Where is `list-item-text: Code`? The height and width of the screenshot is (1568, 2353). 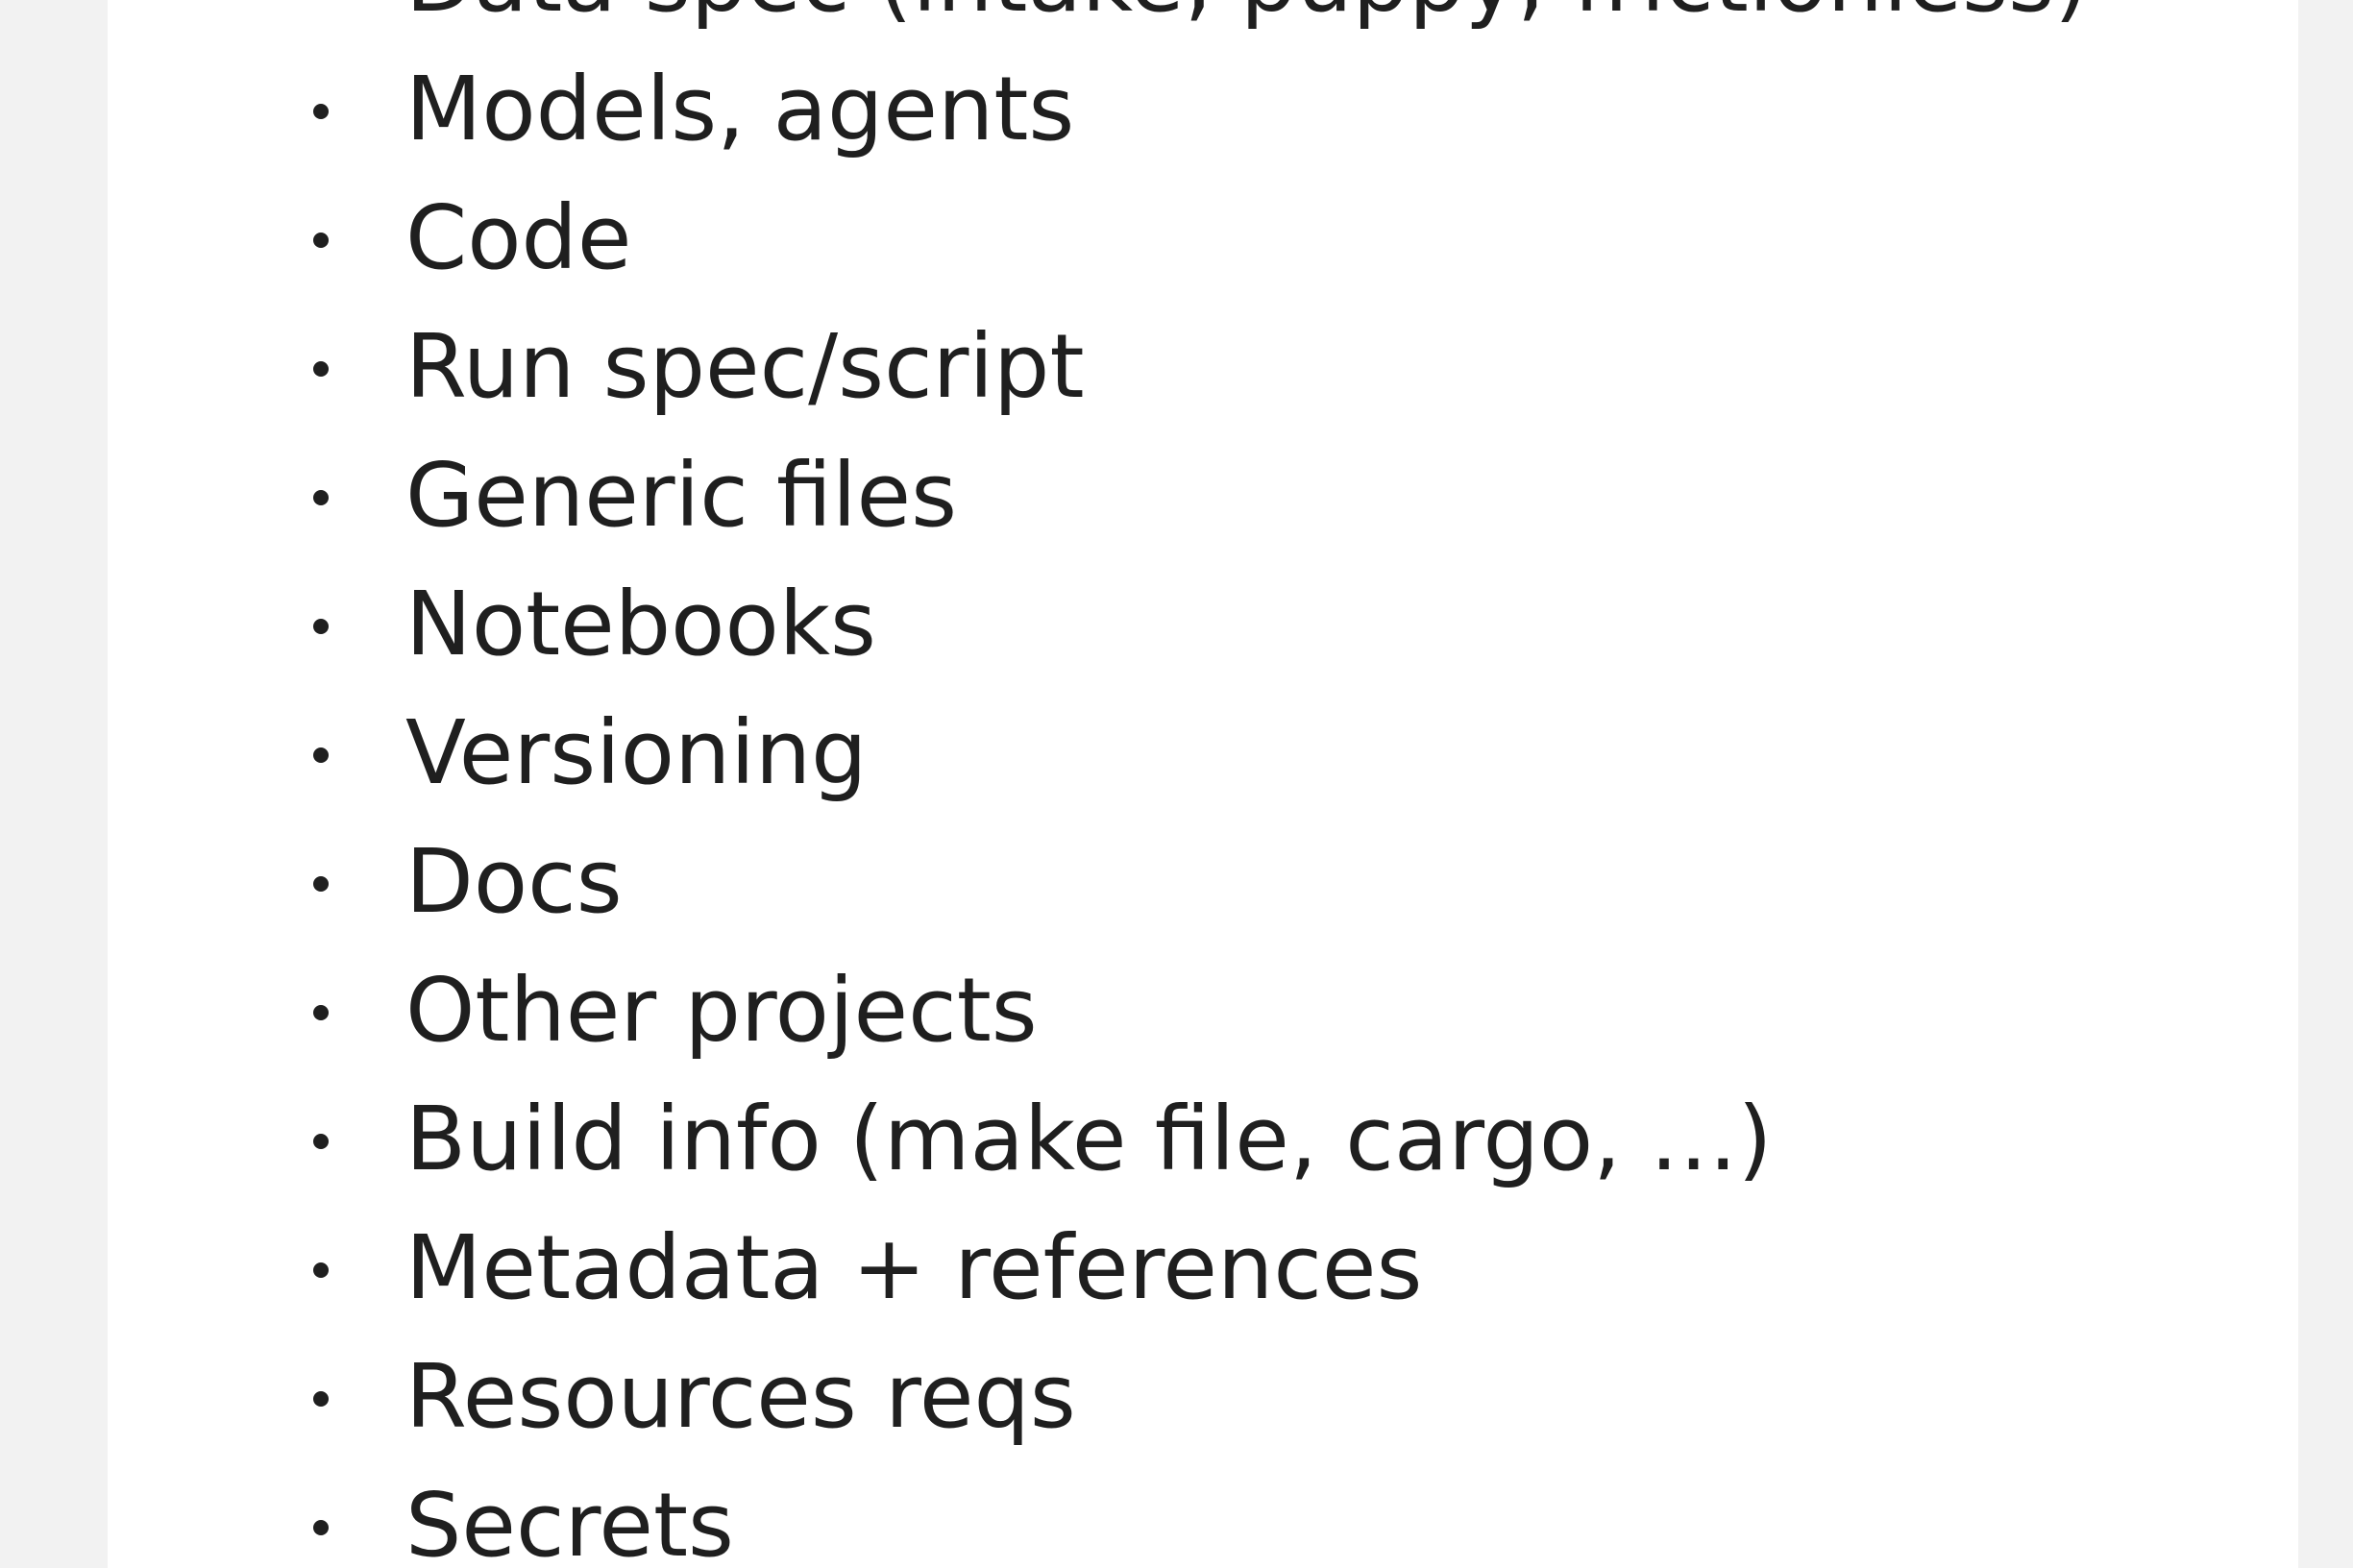
list-item-text: Code is located at coordinates (518, 238).